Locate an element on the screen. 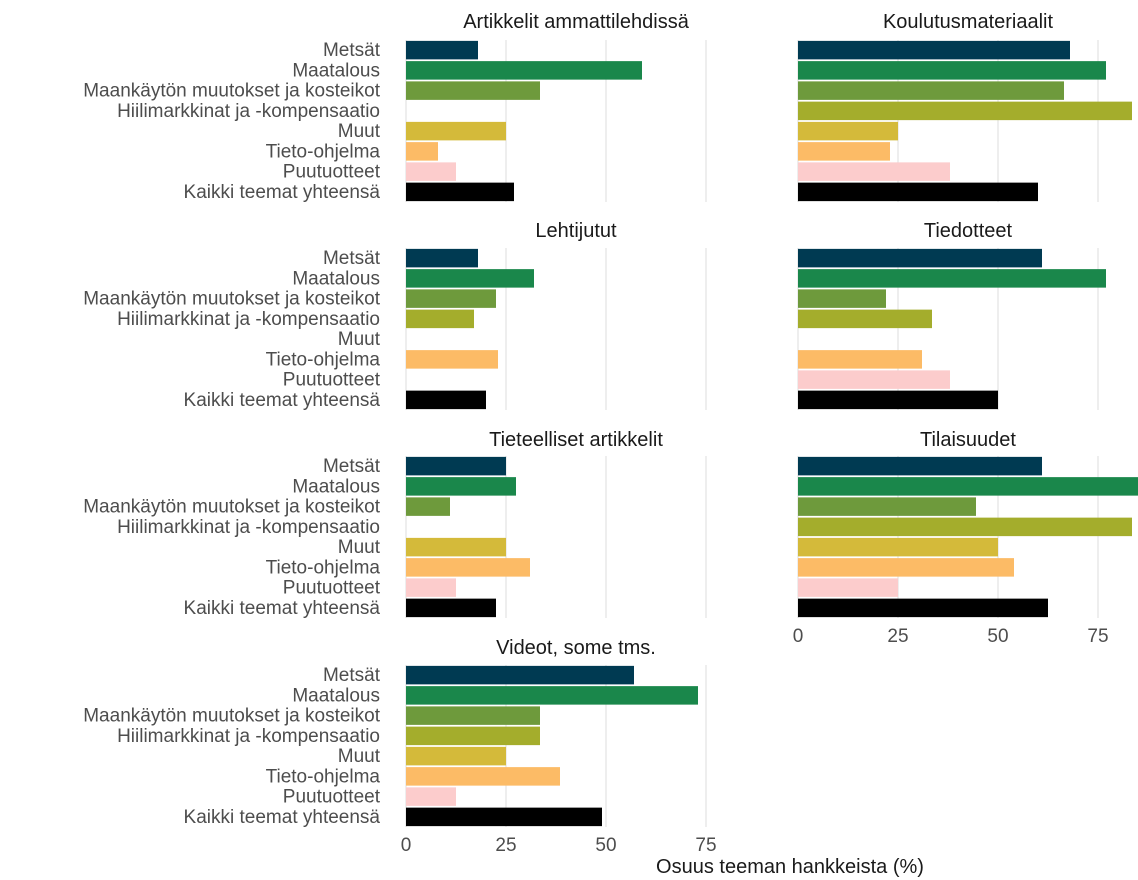 This screenshot has width=1138, height=880. panel-title: Artikkelit ammattilehdissä is located at coordinates (576, 22).